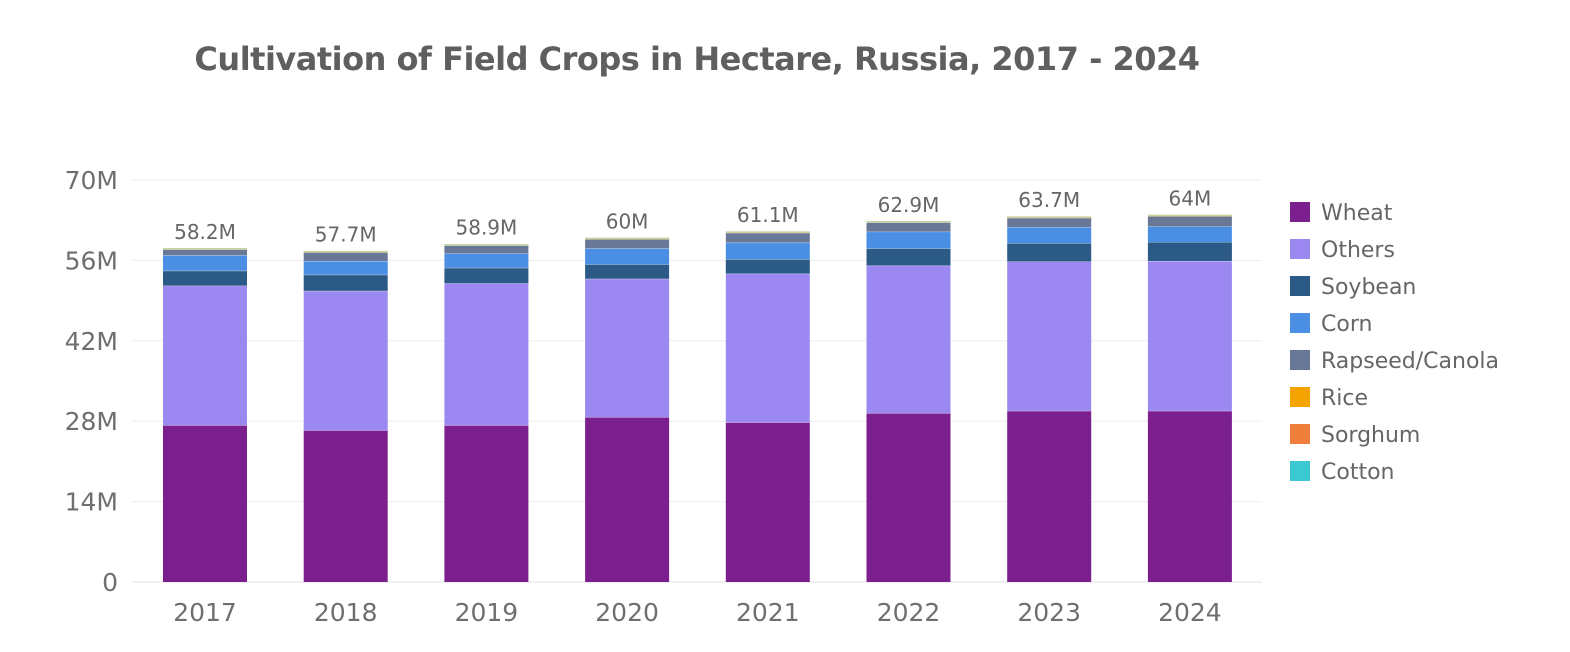  Describe the element at coordinates (1357, 472) in the screenshot. I see `legend-label: Cotton` at that location.